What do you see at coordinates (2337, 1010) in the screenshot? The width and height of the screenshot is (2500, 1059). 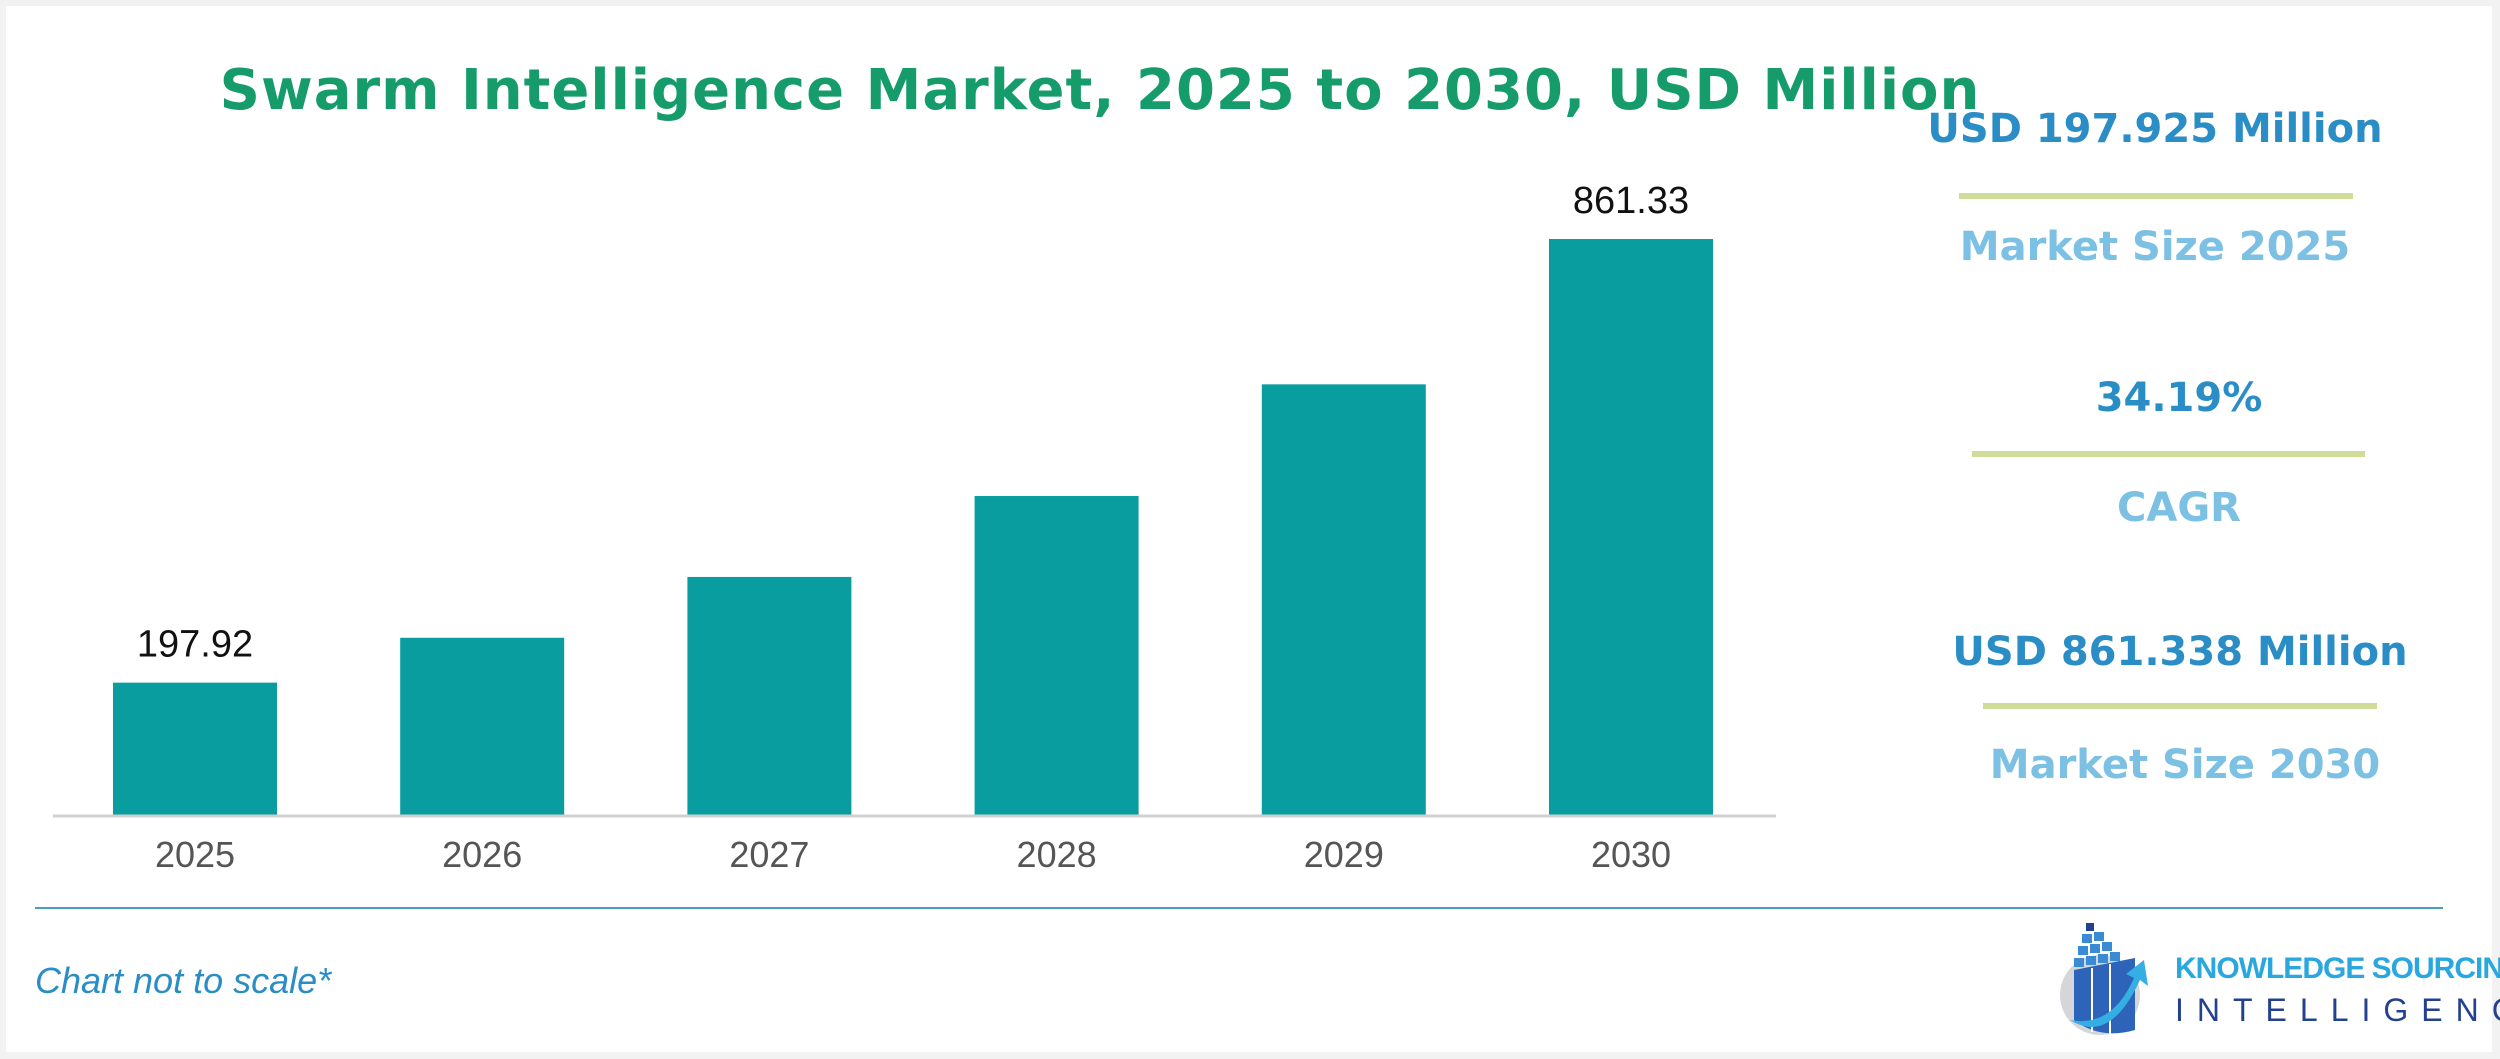 I see `logo-text-line2: INTELLIGENCE` at bounding box center [2337, 1010].